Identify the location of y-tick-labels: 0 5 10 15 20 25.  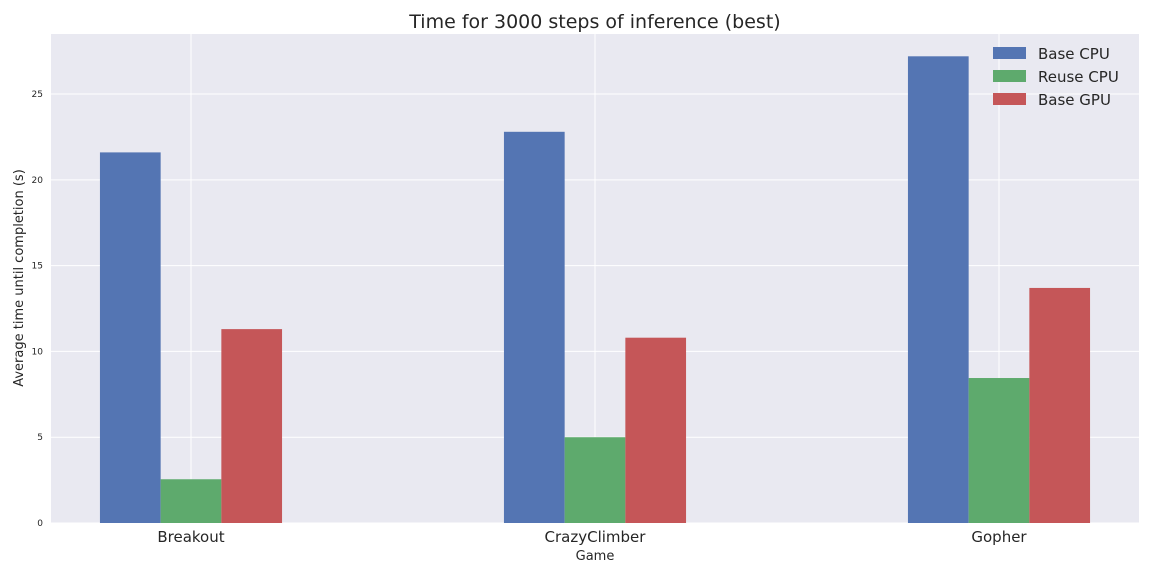
(38, 309).